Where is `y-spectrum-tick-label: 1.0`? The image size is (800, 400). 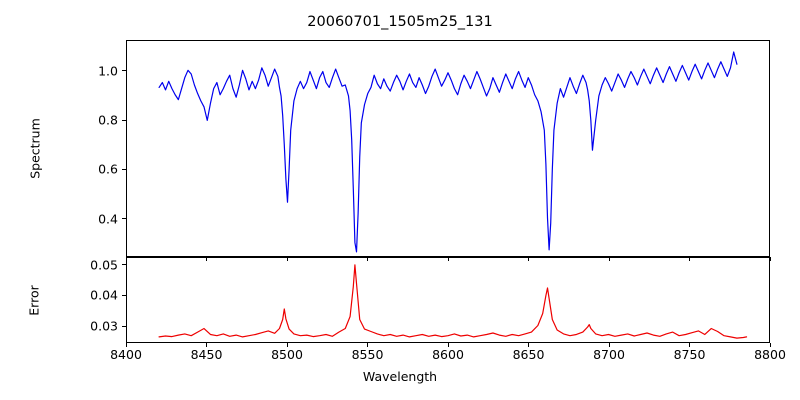 y-spectrum-tick-label: 1.0 is located at coordinates (108, 71).